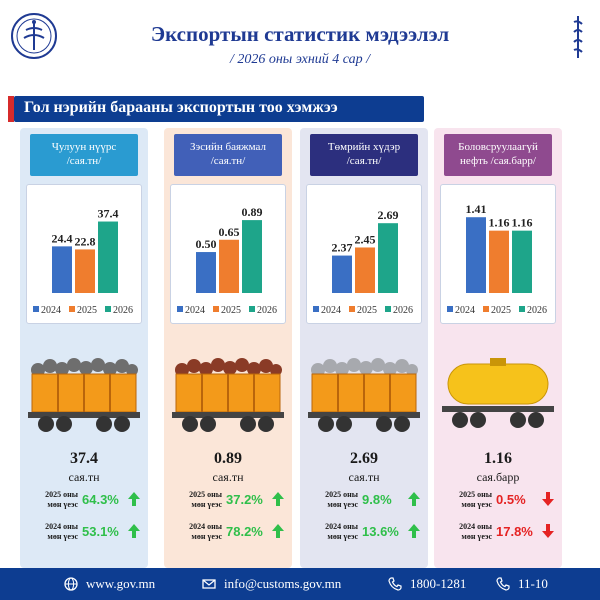 The width and height of the screenshot is (600, 600). Describe the element at coordinates (498, 458) in the screenshot. I see `export-value: 1.16` at that location.